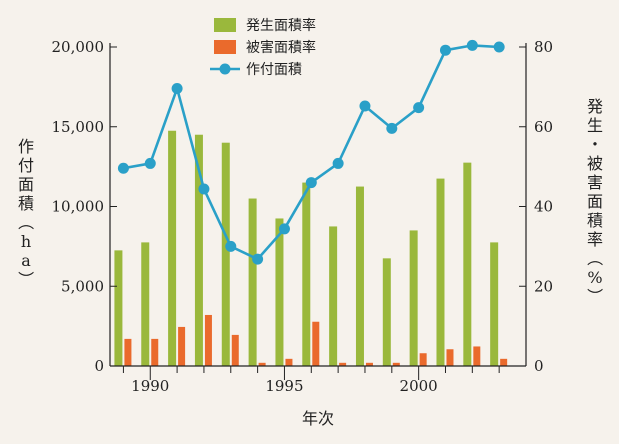 The width and height of the screenshot is (619, 444). Describe the element at coordinates (539, 366) in the screenshot. I see `right-tick-label: 0` at that location.